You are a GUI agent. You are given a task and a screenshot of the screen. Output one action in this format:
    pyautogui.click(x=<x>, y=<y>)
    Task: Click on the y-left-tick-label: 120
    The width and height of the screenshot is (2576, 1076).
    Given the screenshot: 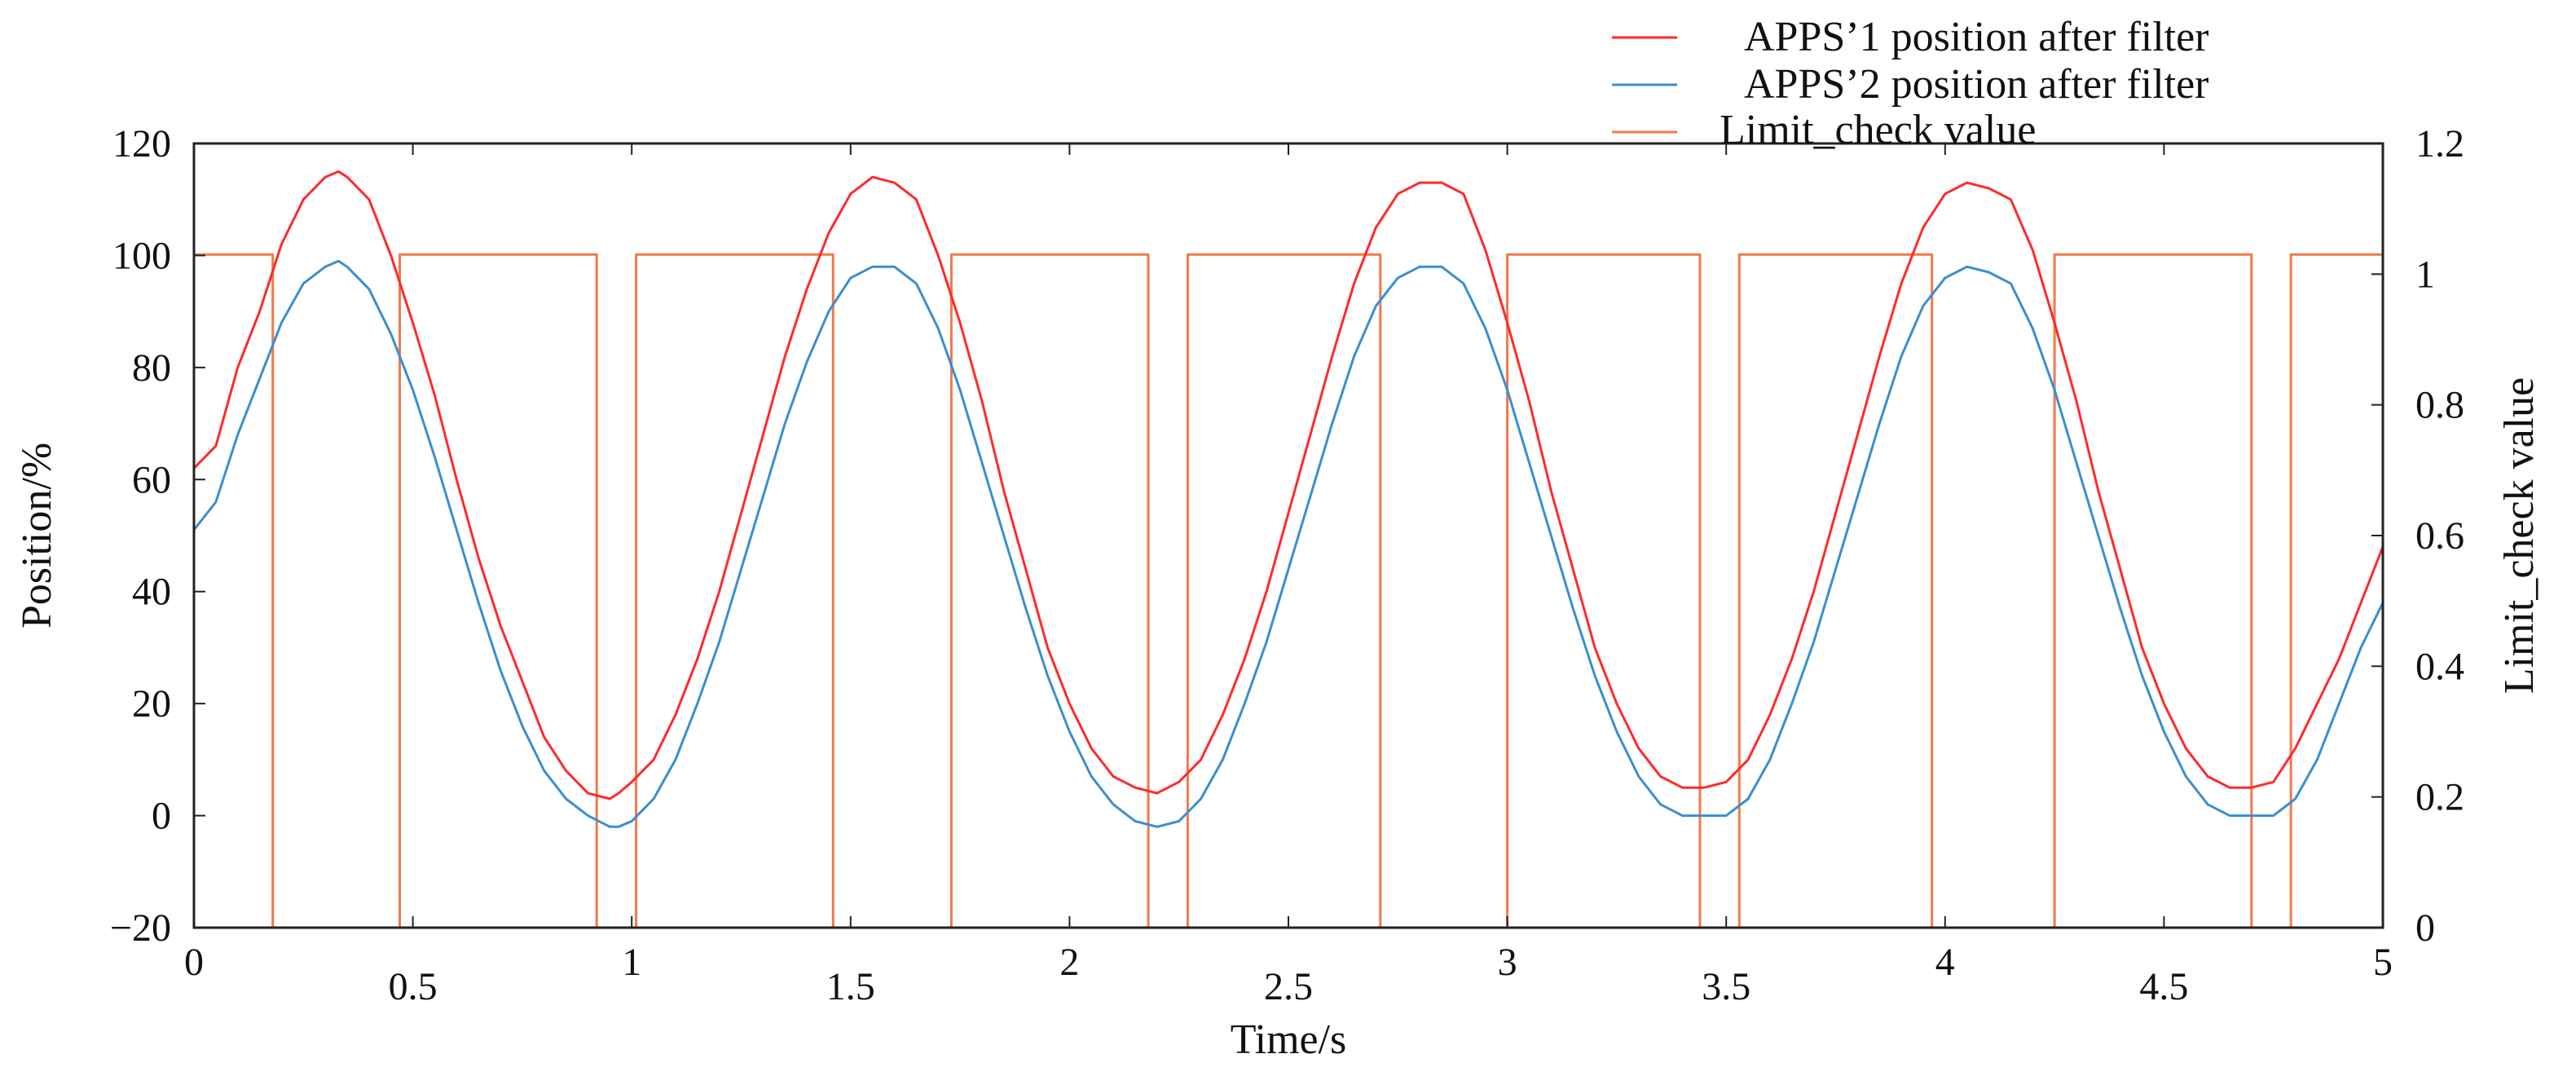 What is the action you would take?
    pyautogui.click(x=142, y=143)
    